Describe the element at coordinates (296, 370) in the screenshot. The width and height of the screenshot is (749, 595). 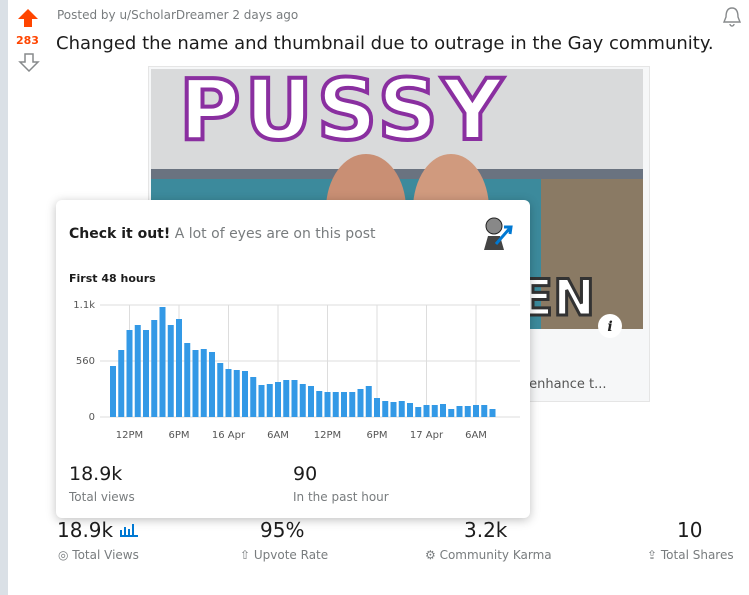
I see `chart: 0 560 1.1k 12PM 6PM 16 Apr 6AM 12PM 6PM 17 Apr 6AM` at that location.